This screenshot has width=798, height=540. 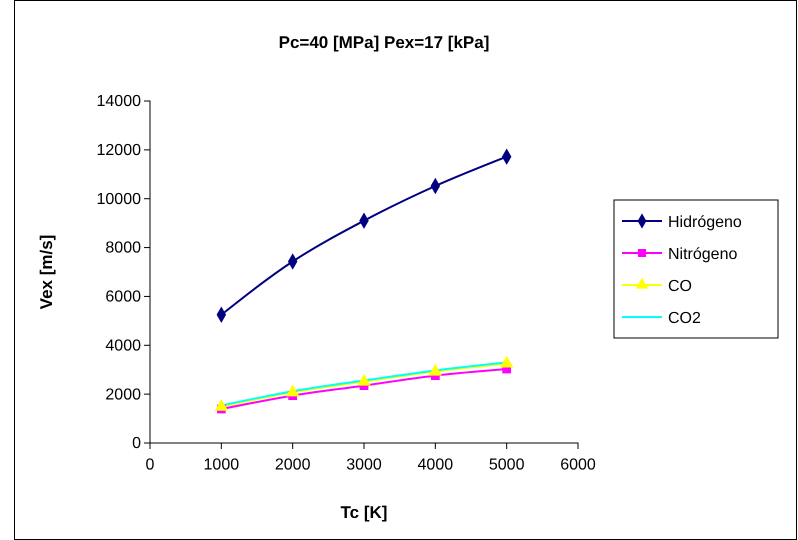 I want to click on y-axis-title: Vex [m/s], so click(x=46, y=272).